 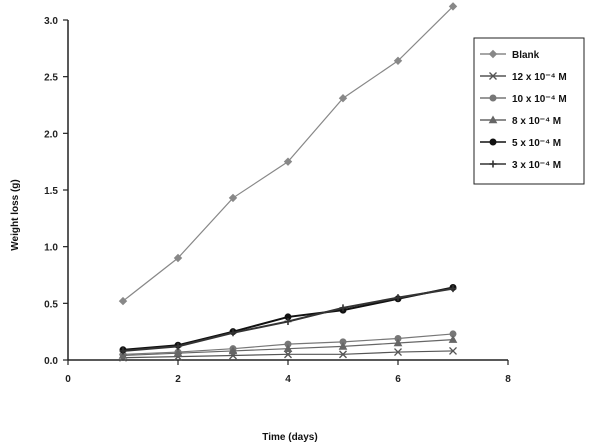 I want to click on y-tick-label: 3.0, so click(x=51, y=21).